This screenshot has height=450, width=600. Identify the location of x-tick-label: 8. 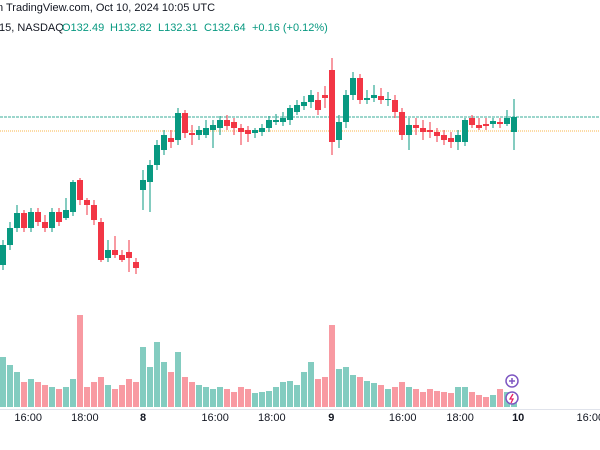
(143, 418).